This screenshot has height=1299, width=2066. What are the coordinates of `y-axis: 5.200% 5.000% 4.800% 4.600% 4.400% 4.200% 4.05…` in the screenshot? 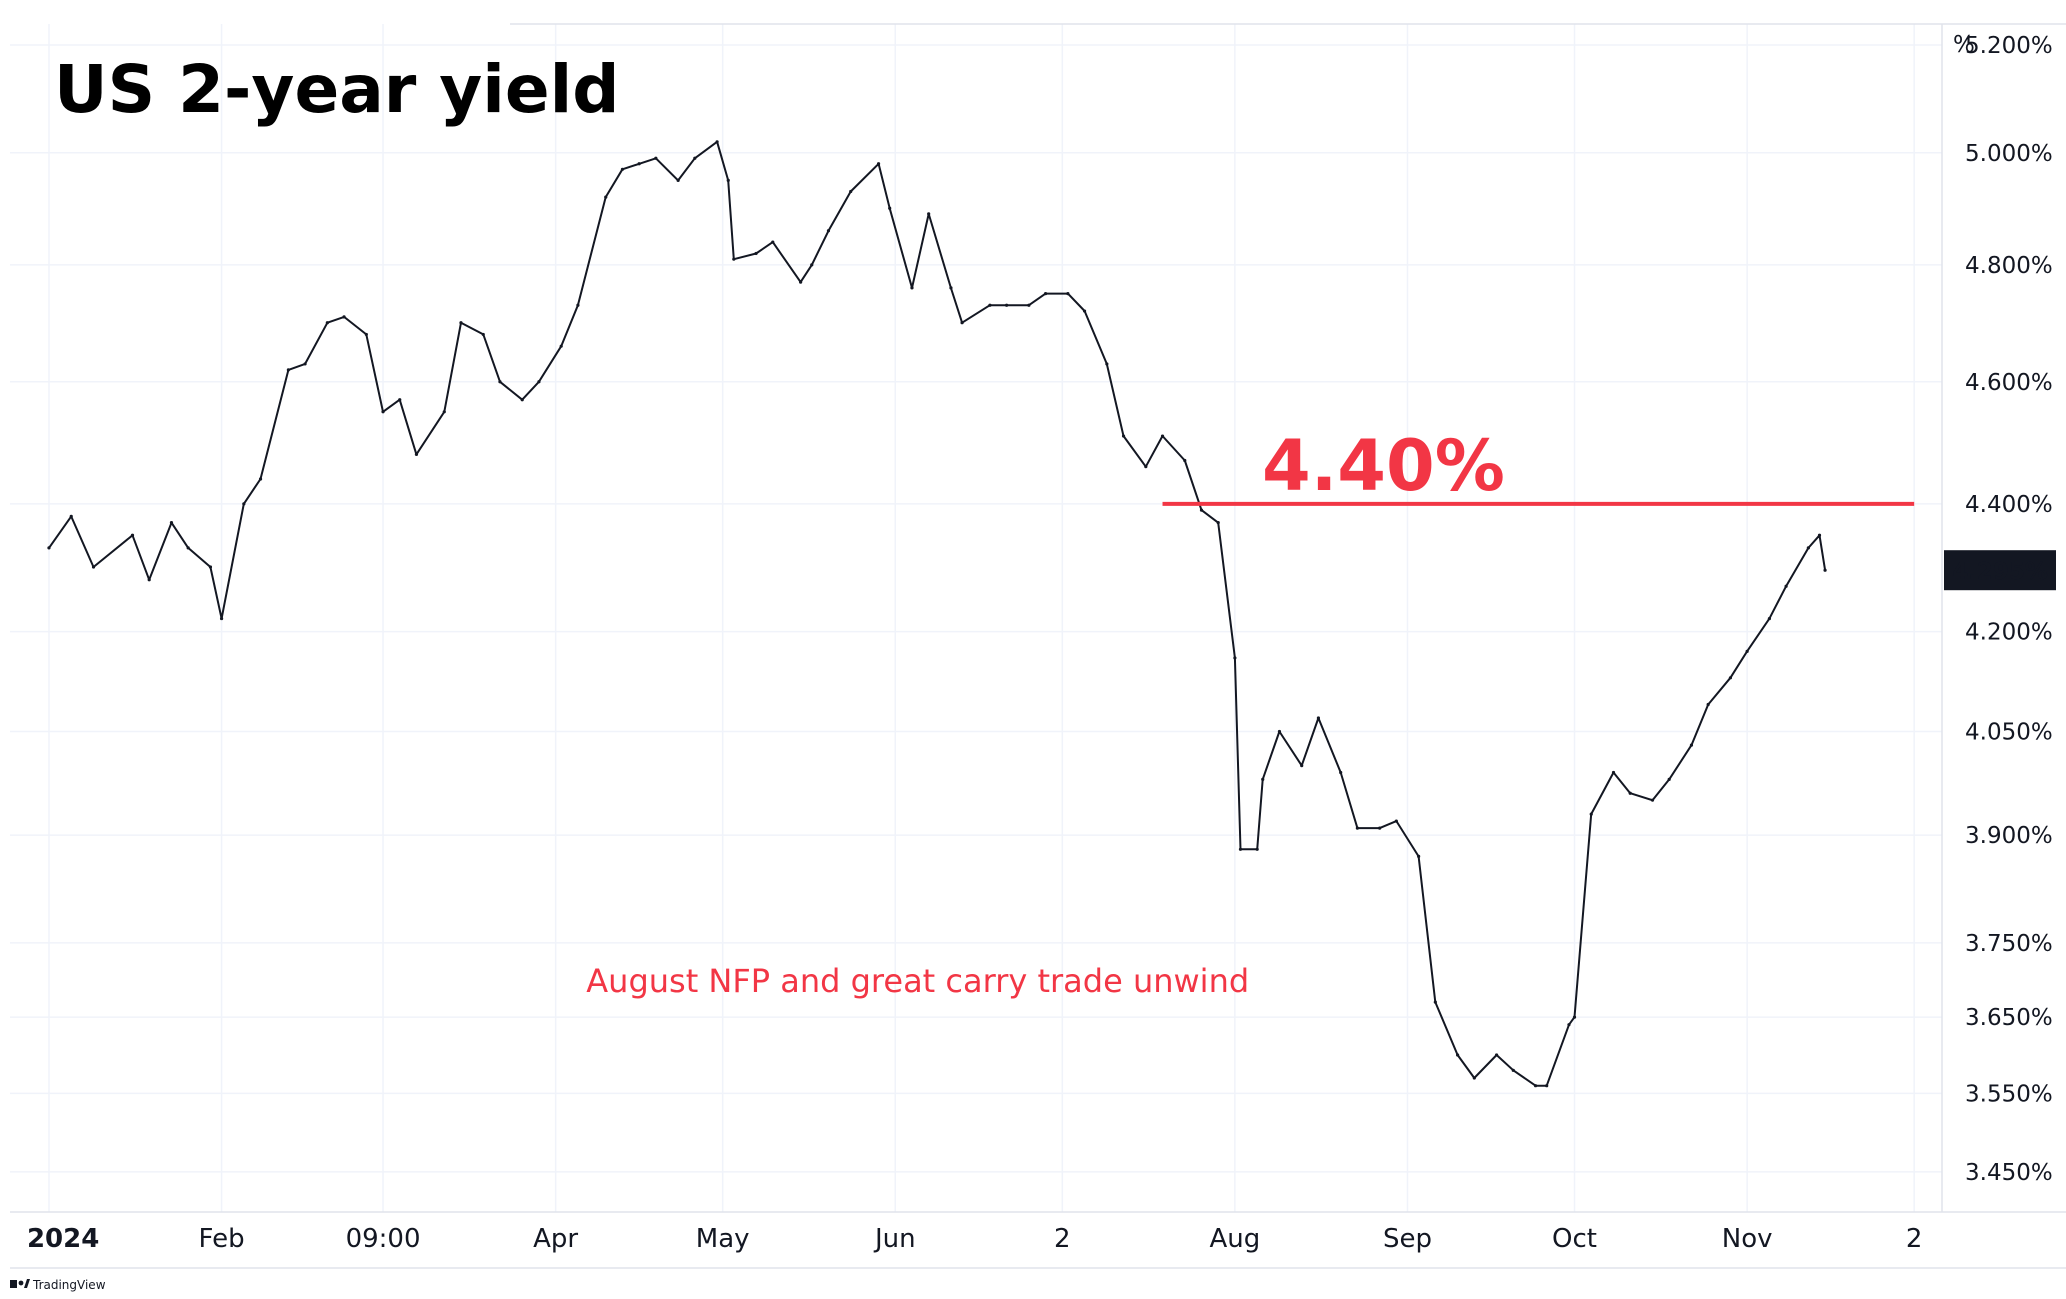 It's located at (2000, 609).